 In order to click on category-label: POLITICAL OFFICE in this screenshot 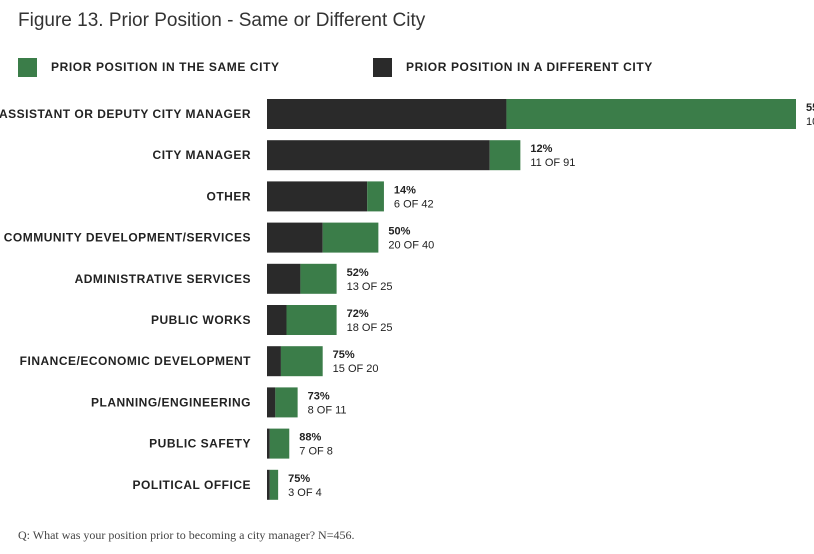, I will do `click(192, 485)`.